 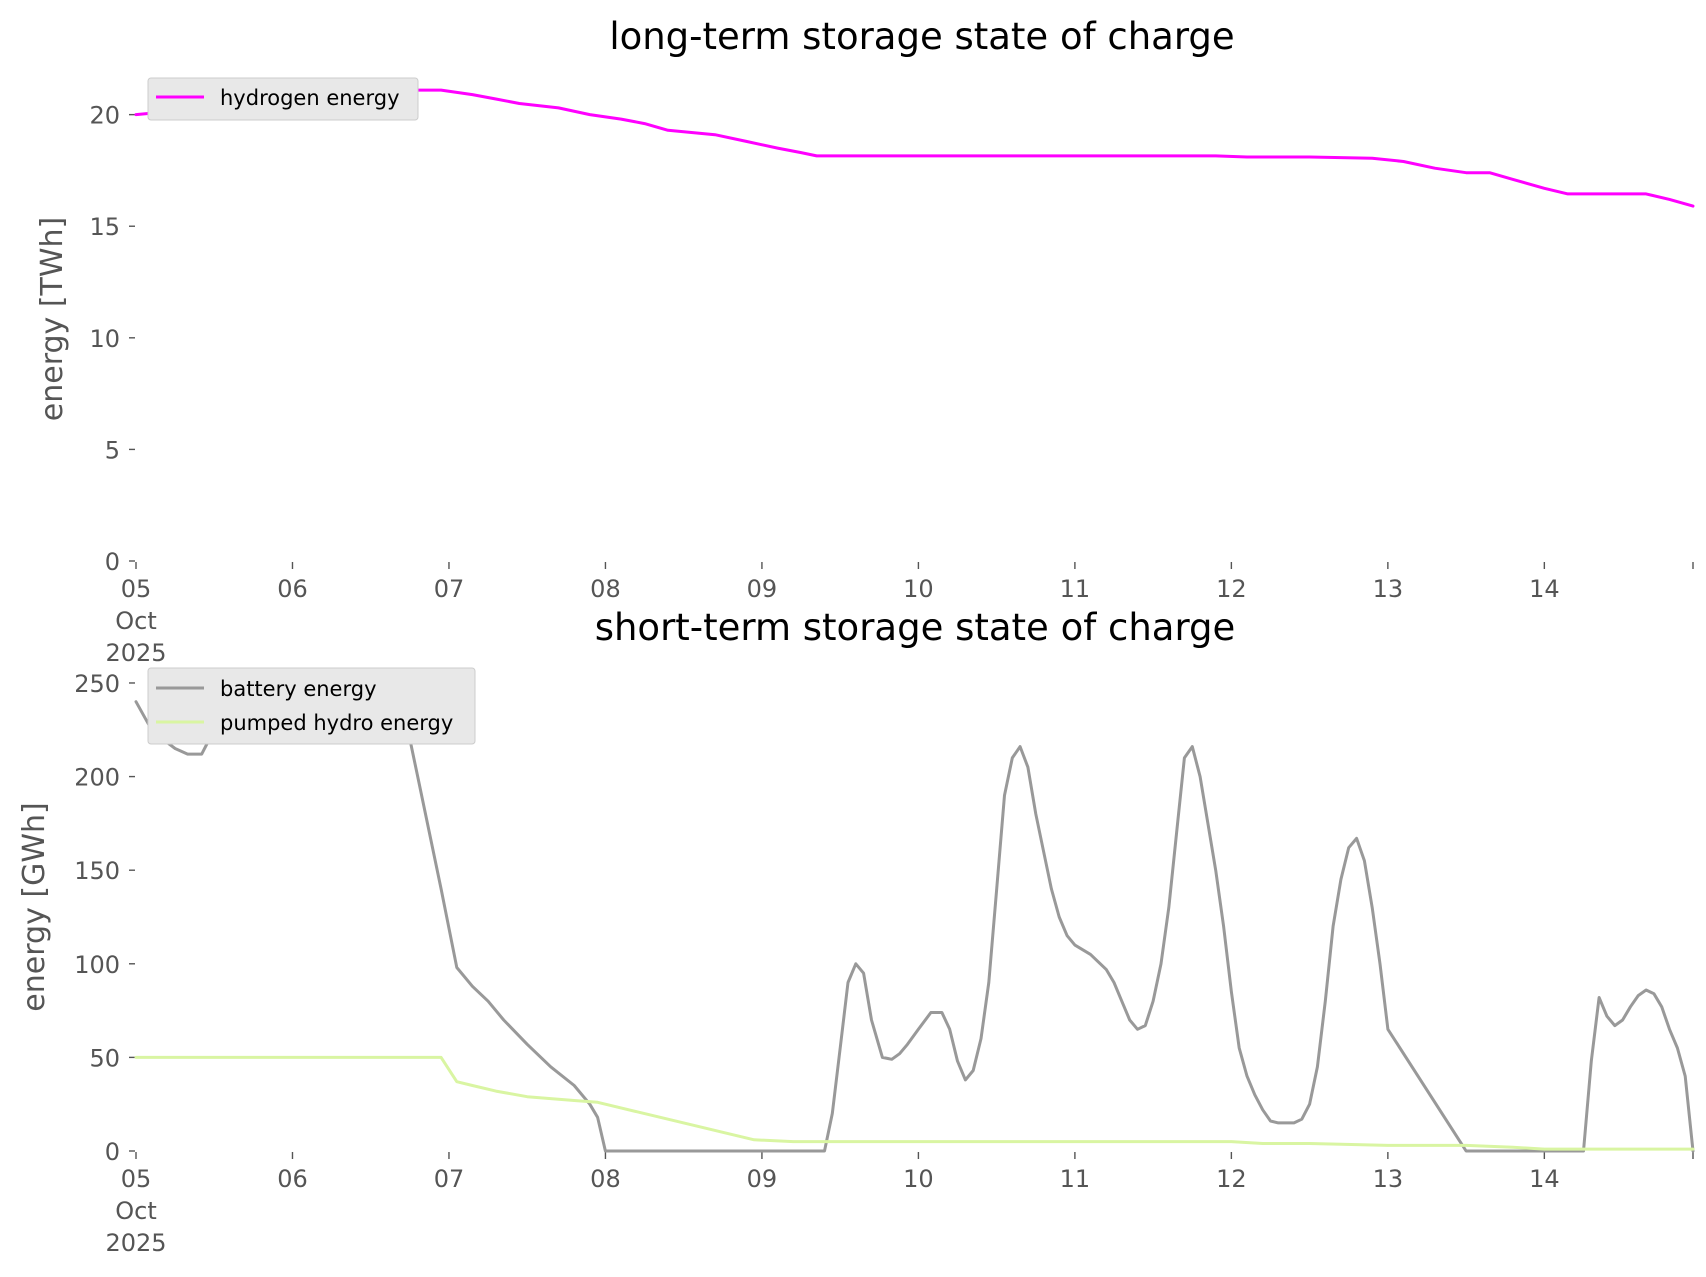 What do you see at coordinates (97, 684) in the screenshot?
I see `y-tick-label: 250` at bounding box center [97, 684].